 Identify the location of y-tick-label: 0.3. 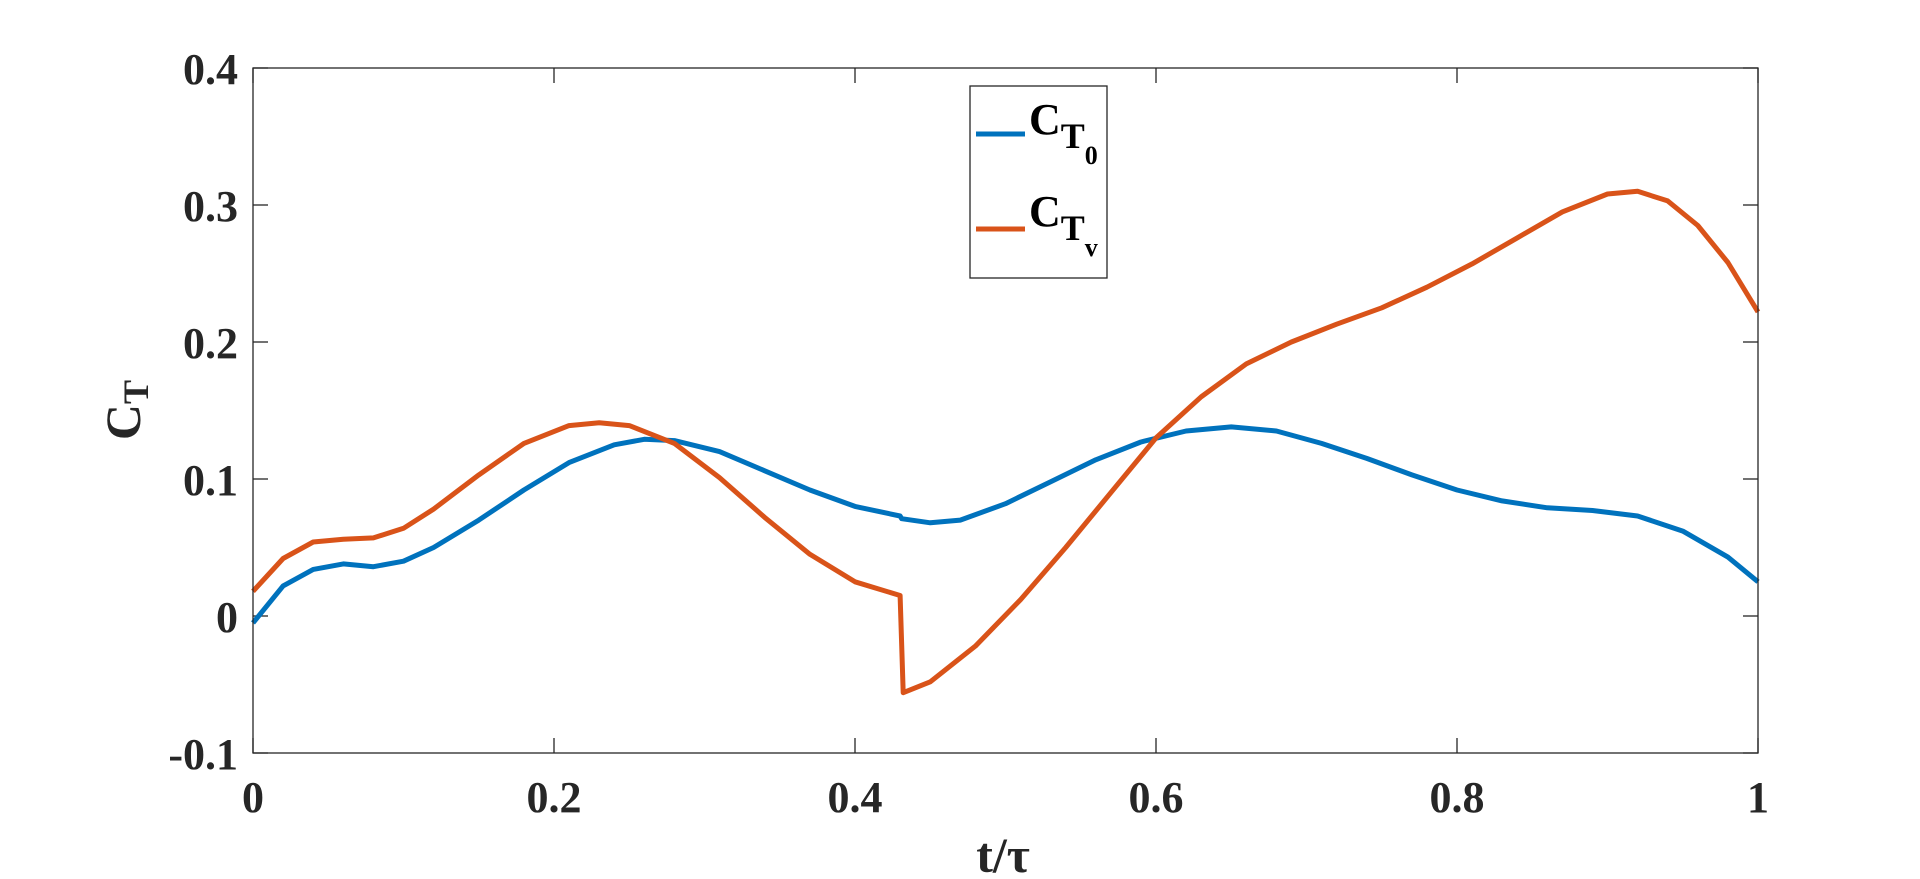
(210, 206).